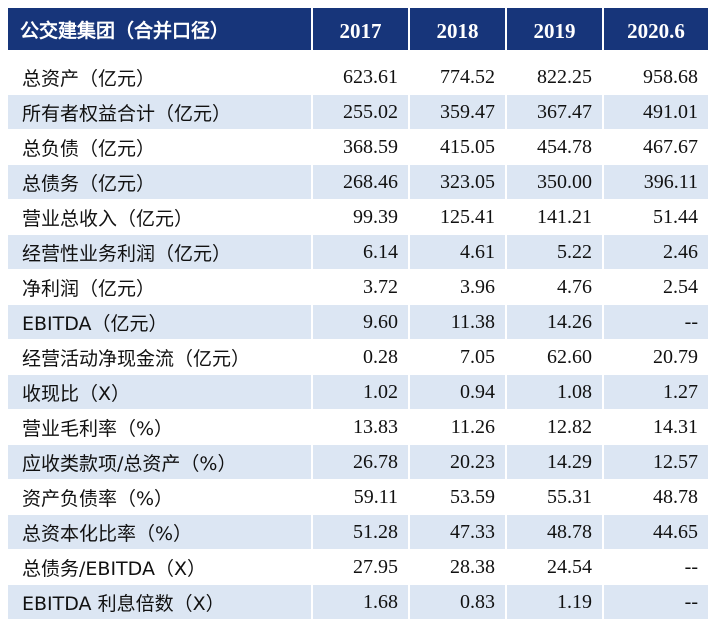 The width and height of the screenshot is (715, 622). Describe the element at coordinates (160, 217) in the screenshot. I see `row-label: 营业总收入（亿元）` at that location.